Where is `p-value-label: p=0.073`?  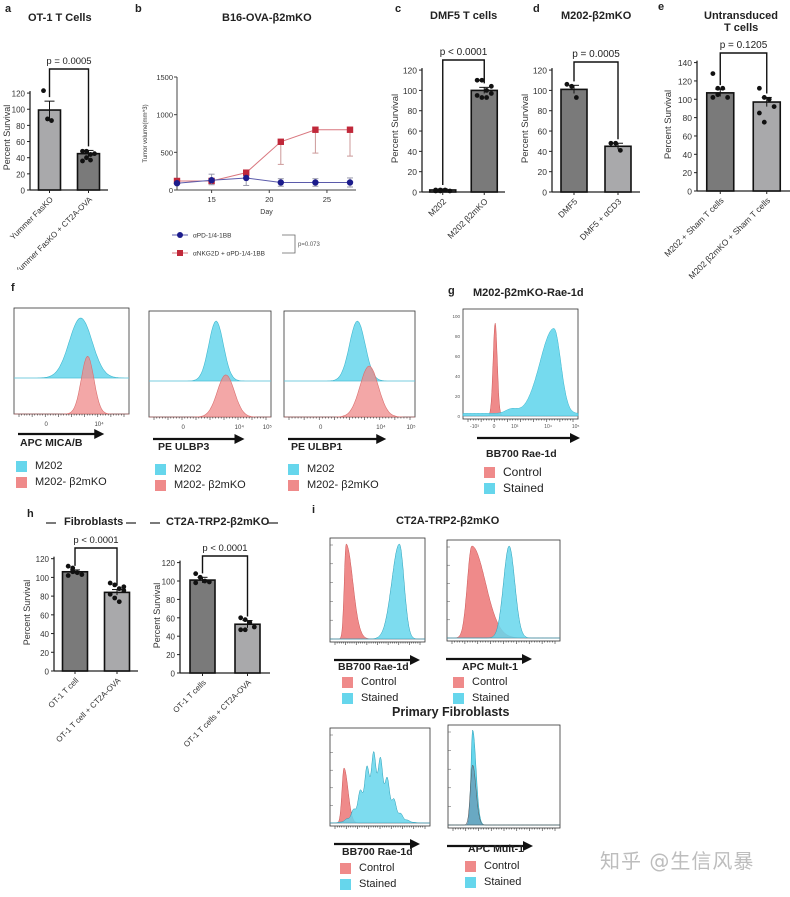
p-value-label: p=0.073 is located at coordinates (309, 245).